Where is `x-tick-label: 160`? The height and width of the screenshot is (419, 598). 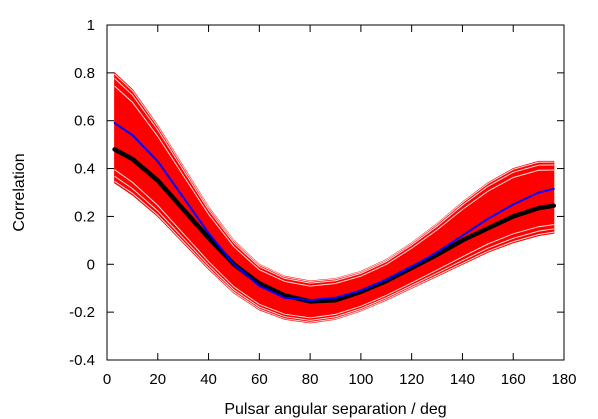 x-tick-label: 160 is located at coordinates (513, 379).